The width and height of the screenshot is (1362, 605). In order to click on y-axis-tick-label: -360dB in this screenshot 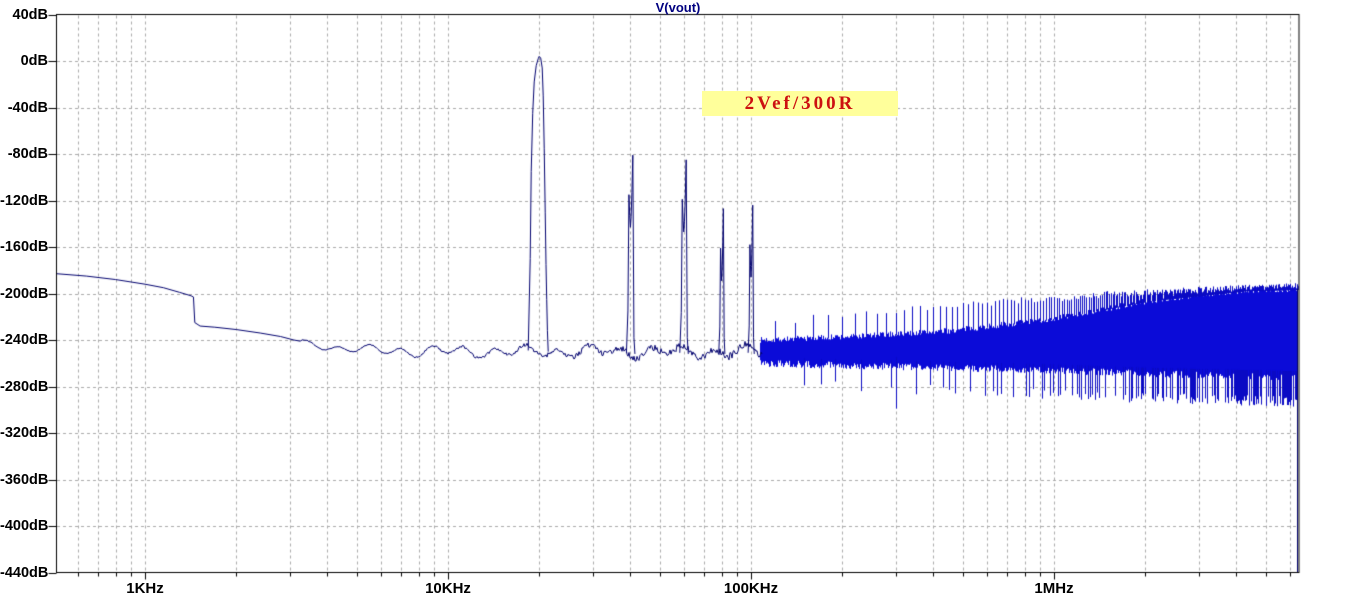, I will do `click(24, 479)`.